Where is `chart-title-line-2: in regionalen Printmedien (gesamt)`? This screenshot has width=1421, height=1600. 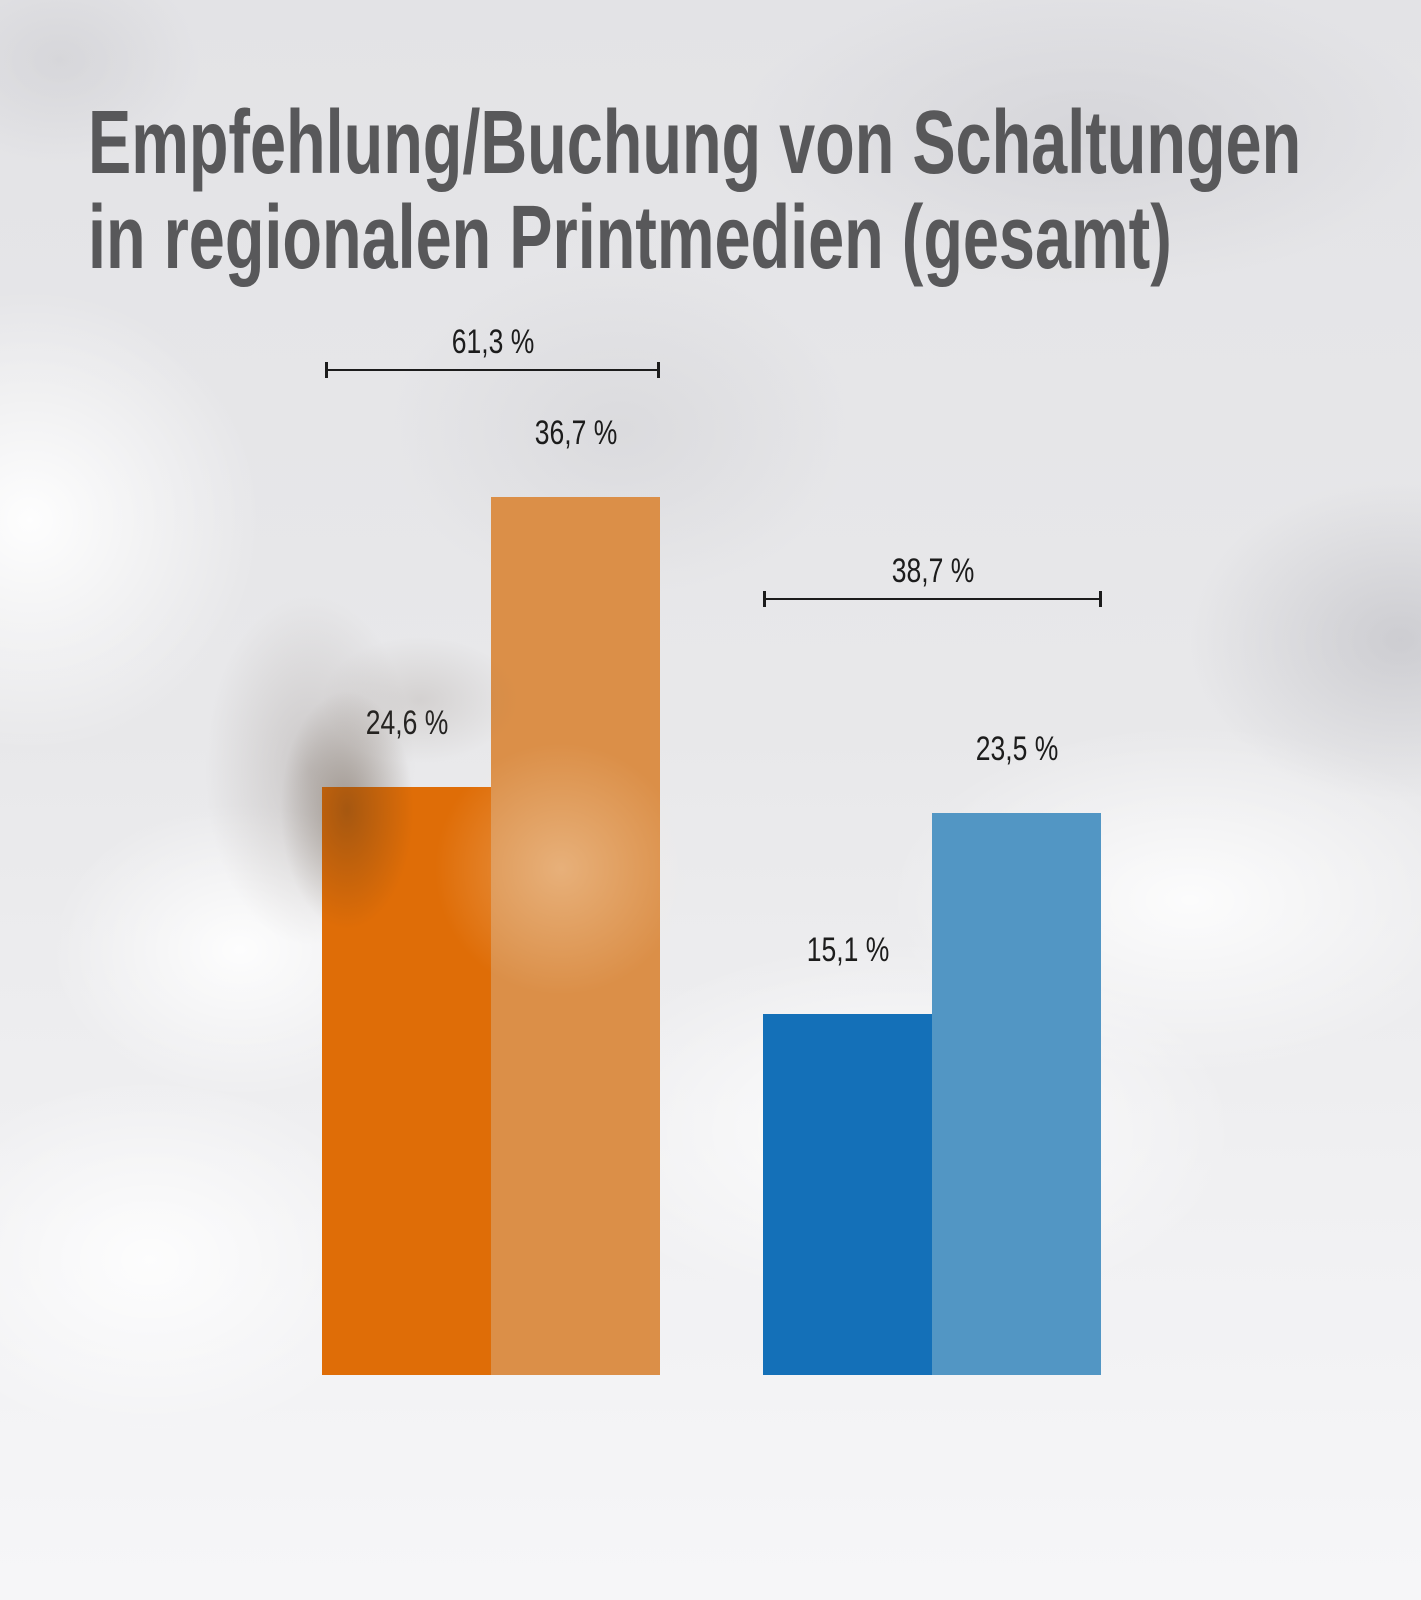
chart-title-line-2: in regionalen Printmedien (gesamt) is located at coordinates (630, 238).